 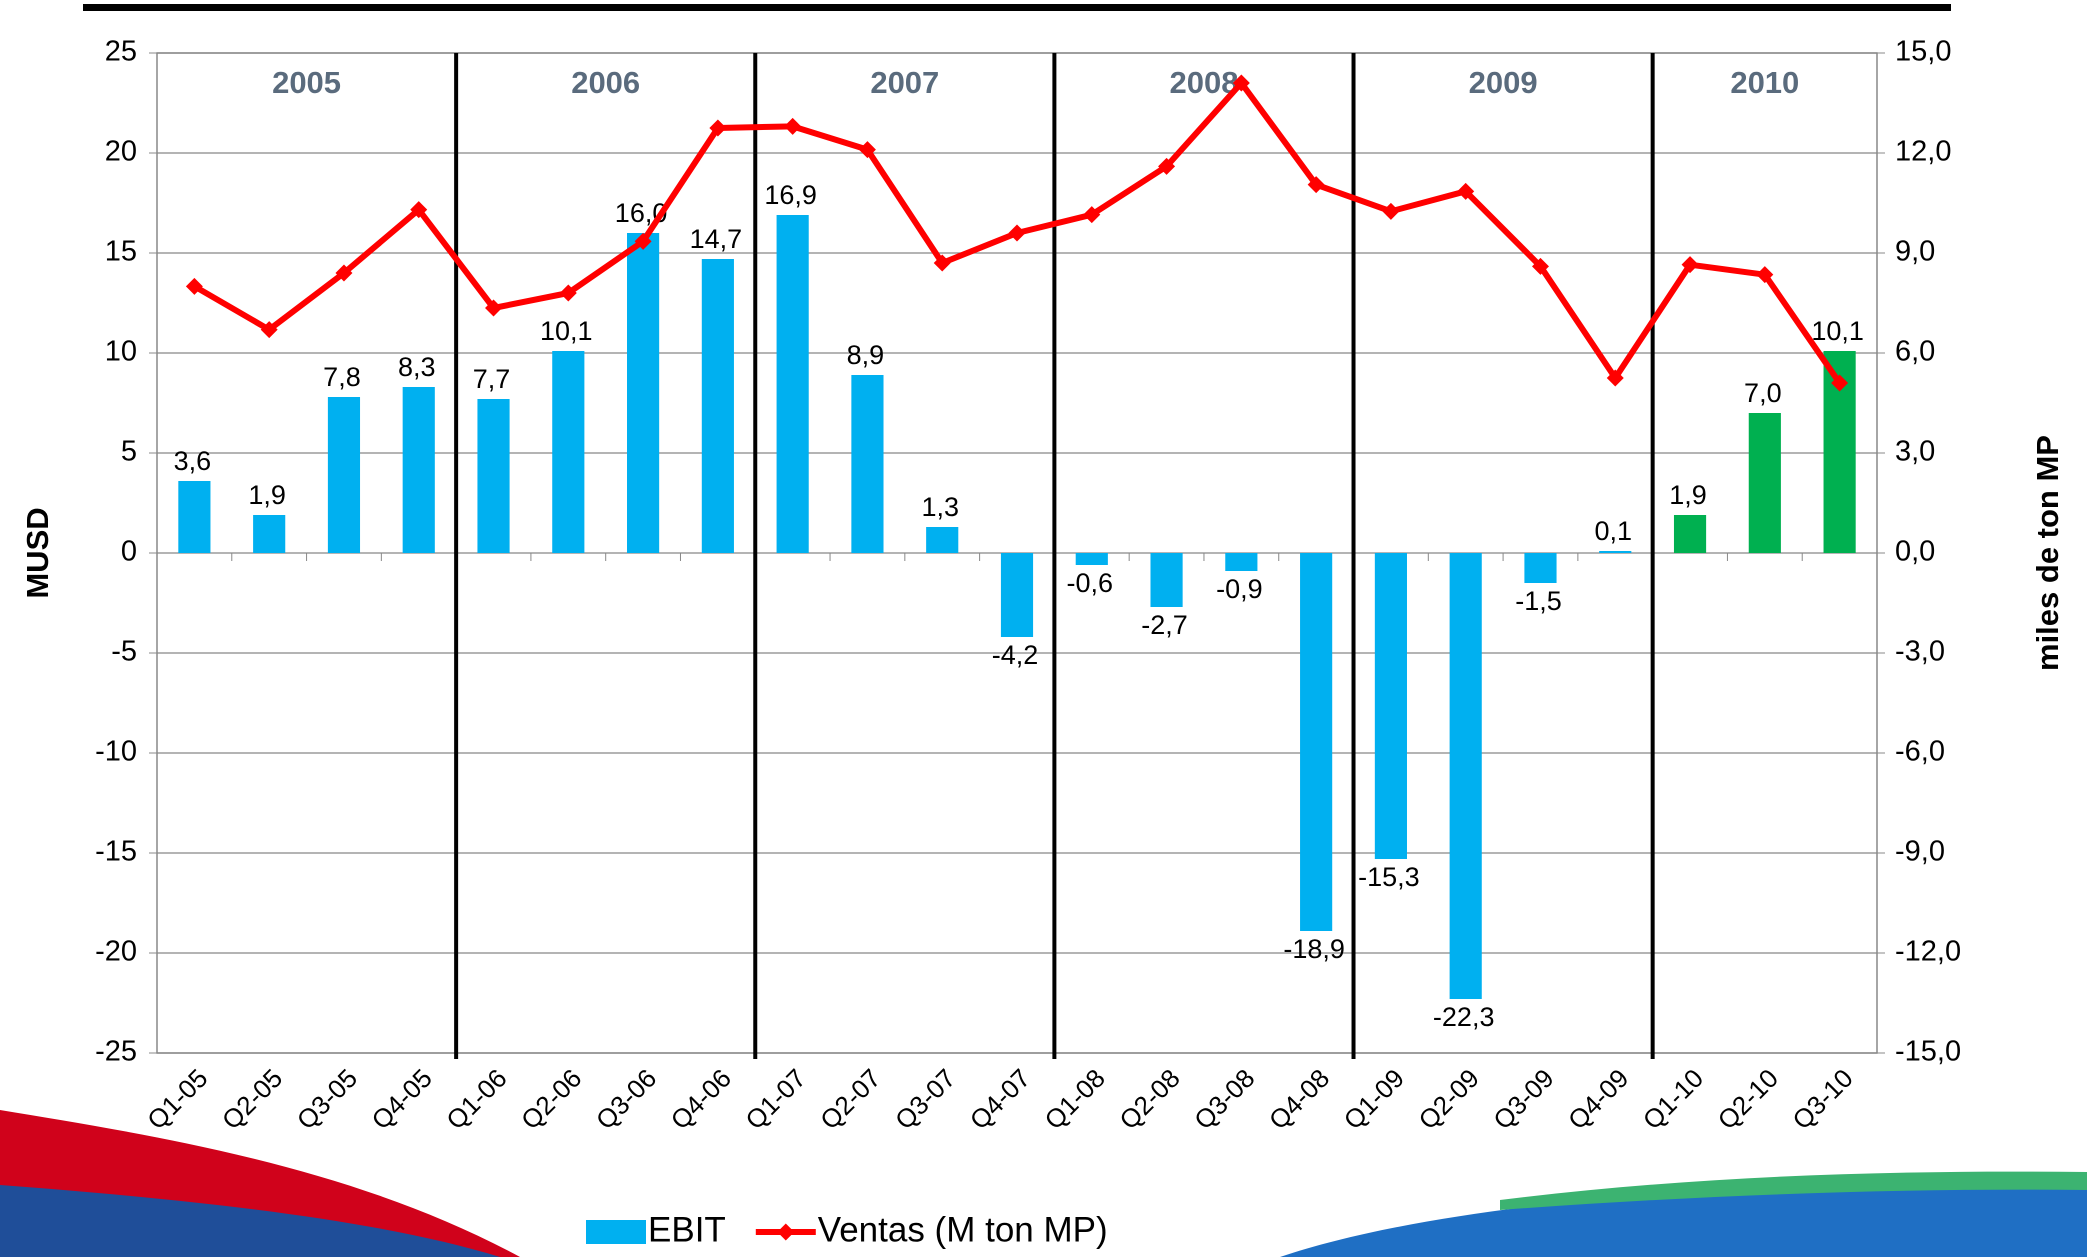 What do you see at coordinates (252, 1099) in the screenshot?
I see `x-tick-label: Q2-05` at bounding box center [252, 1099].